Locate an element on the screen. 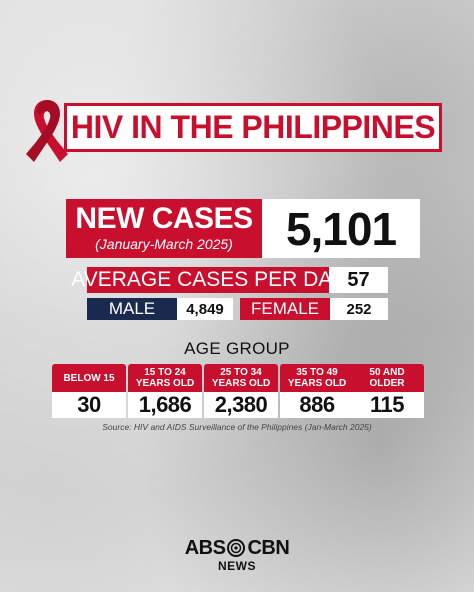  title-box: HIV IN THE PHILIPPINES is located at coordinates (253, 127).